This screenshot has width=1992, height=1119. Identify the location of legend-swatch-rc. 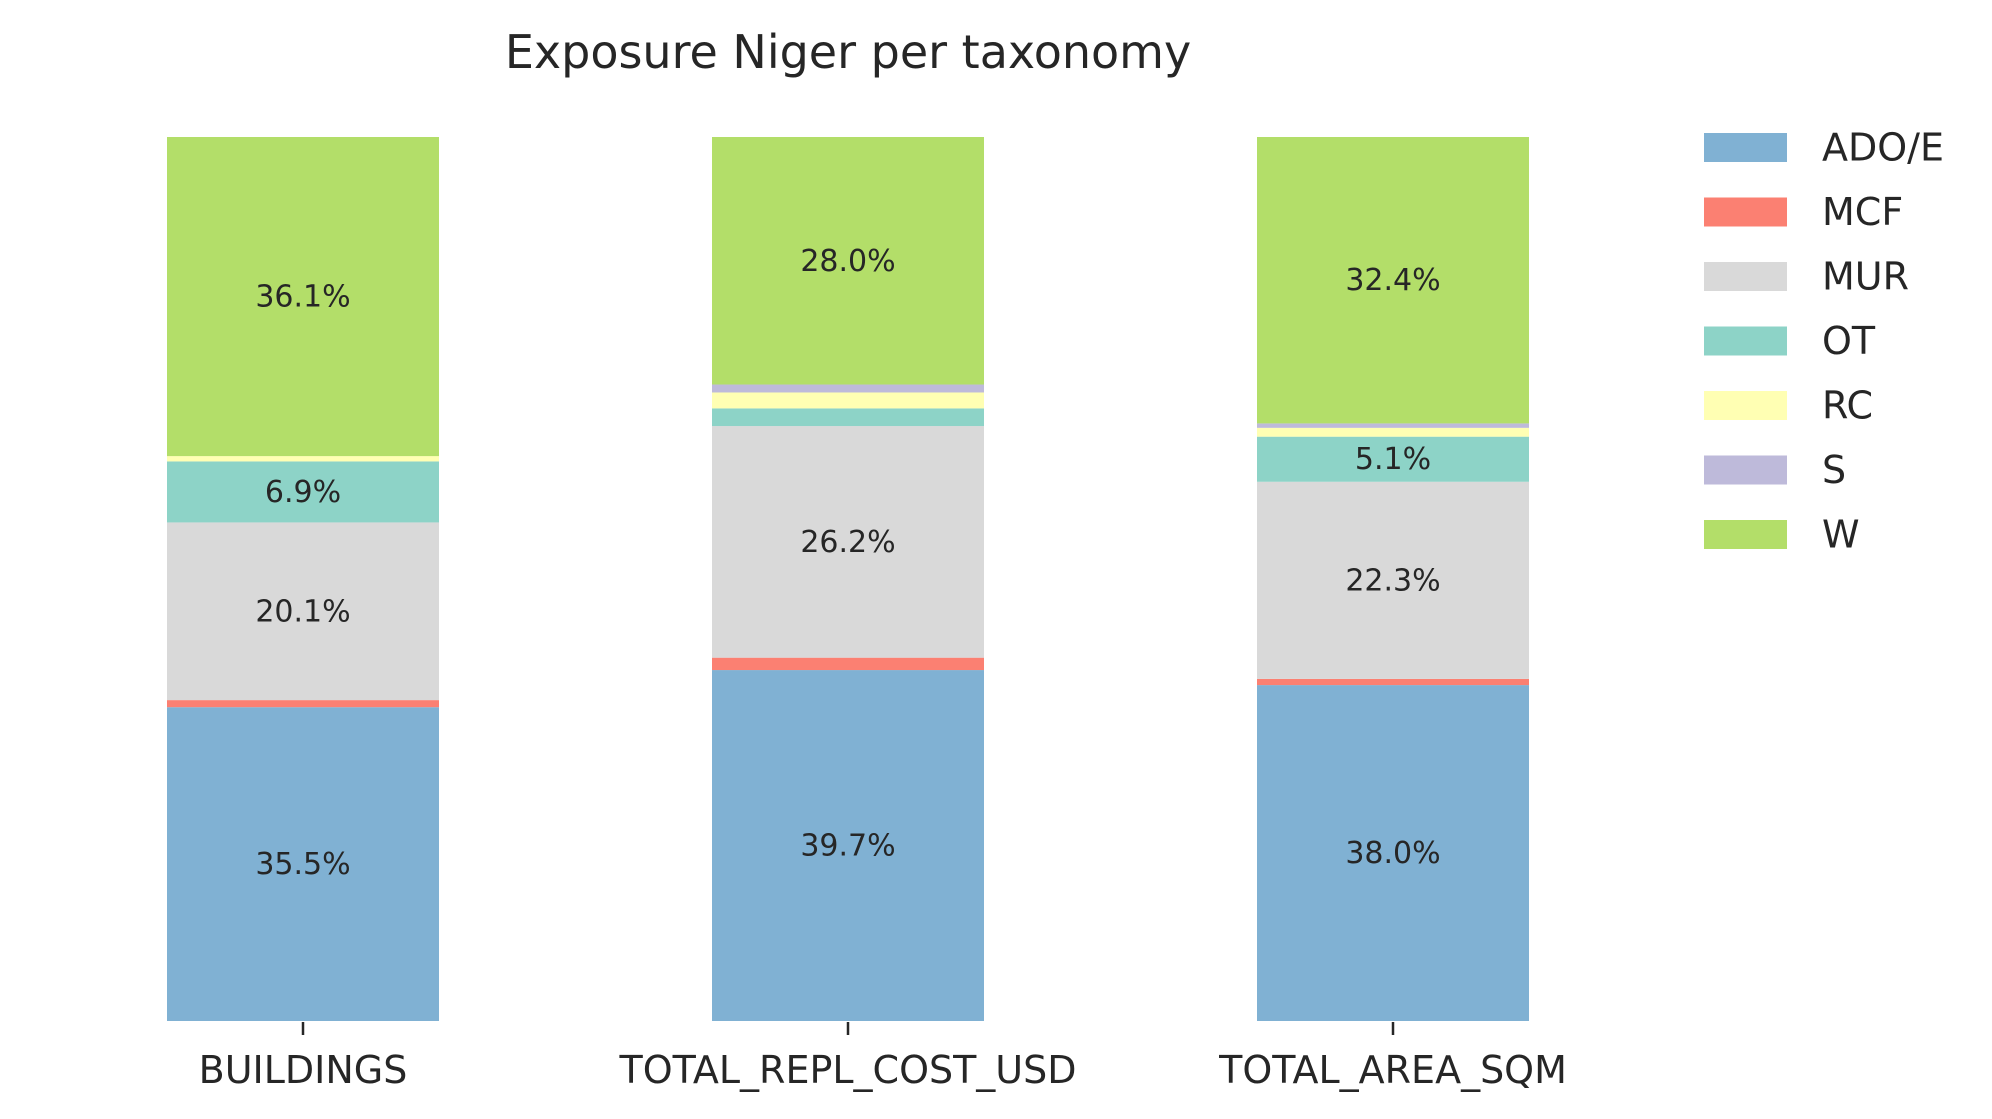
(1745, 405).